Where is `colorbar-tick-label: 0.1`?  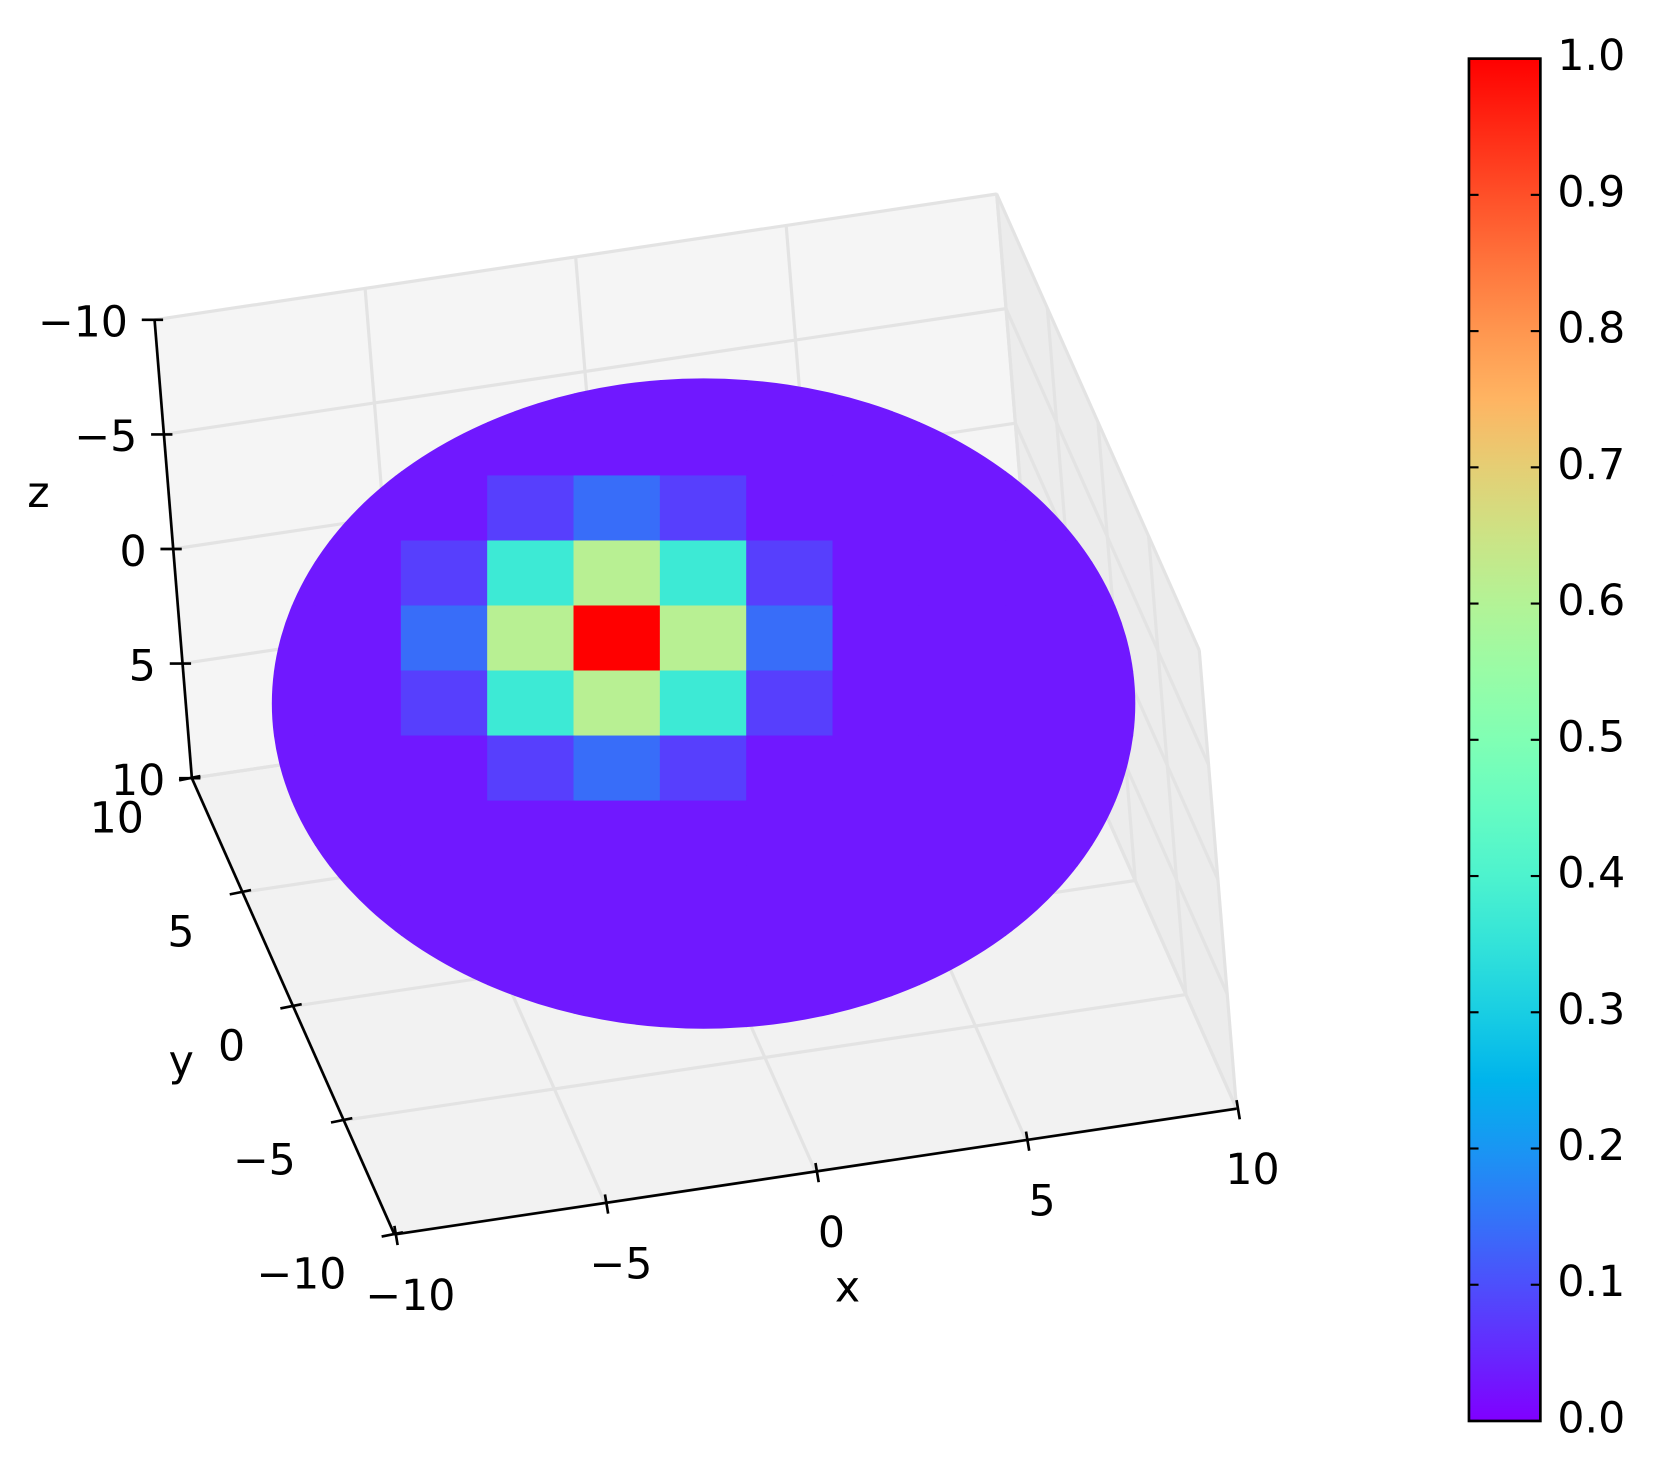
colorbar-tick-label: 0.1 is located at coordinates (1591, 1282).